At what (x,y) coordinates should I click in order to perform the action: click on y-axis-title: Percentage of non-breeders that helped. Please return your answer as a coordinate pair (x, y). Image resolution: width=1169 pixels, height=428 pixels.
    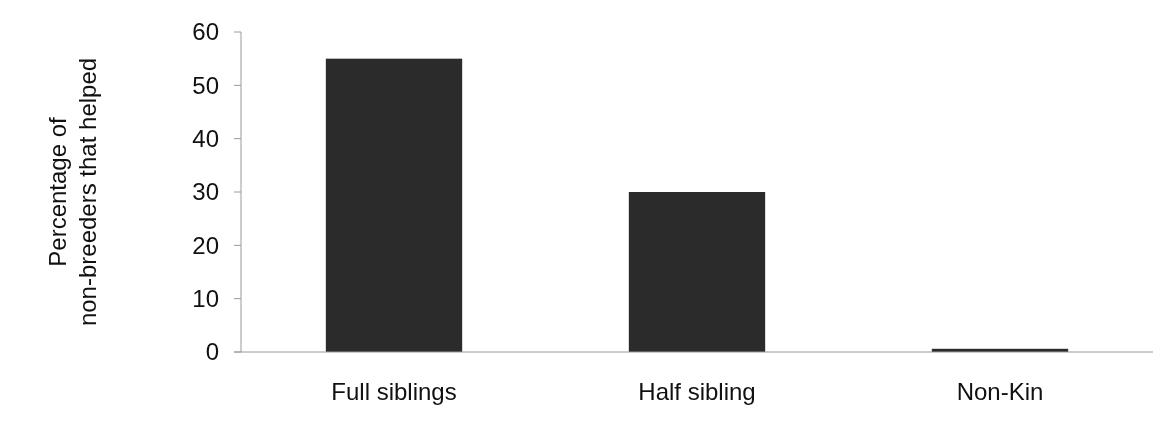
    Looking at the image, I should click on (72, 192).